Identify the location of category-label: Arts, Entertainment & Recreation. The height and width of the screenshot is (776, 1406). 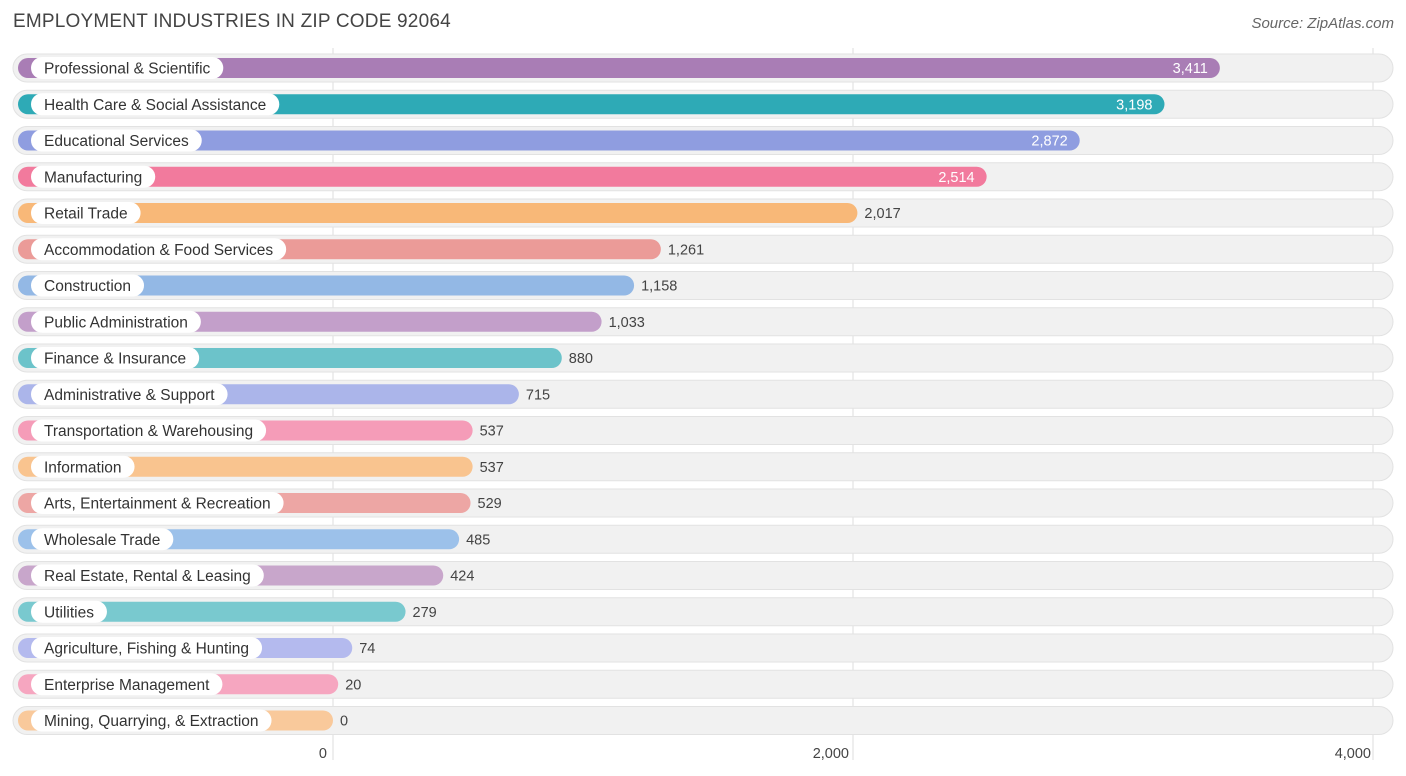
(157, 504).